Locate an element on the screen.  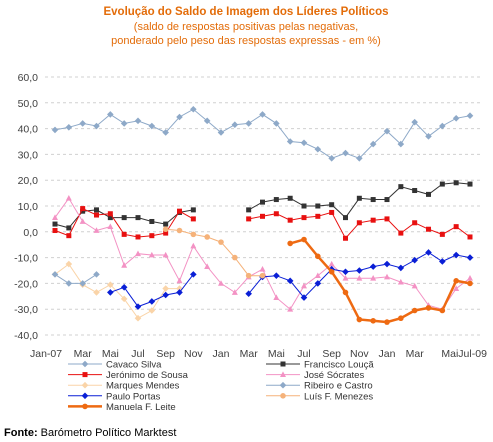
y-tick-label: -30,0 is located at coordinates (26, 310).